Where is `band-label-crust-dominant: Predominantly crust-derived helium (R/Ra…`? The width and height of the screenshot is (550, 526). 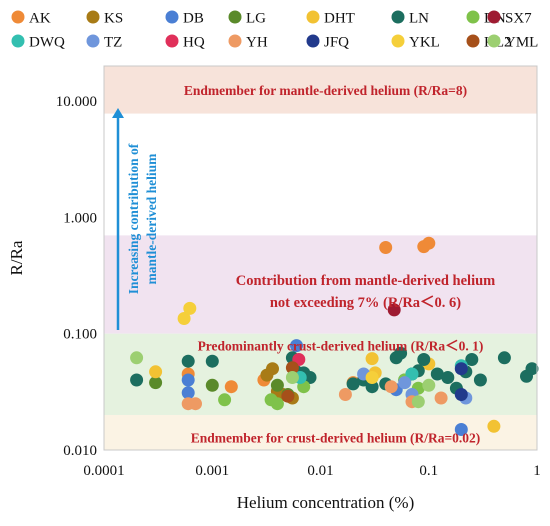 band-label-crust-dominant: Predominantly crust-derived helium (R/Ra… is located at coordinates (341, 346).